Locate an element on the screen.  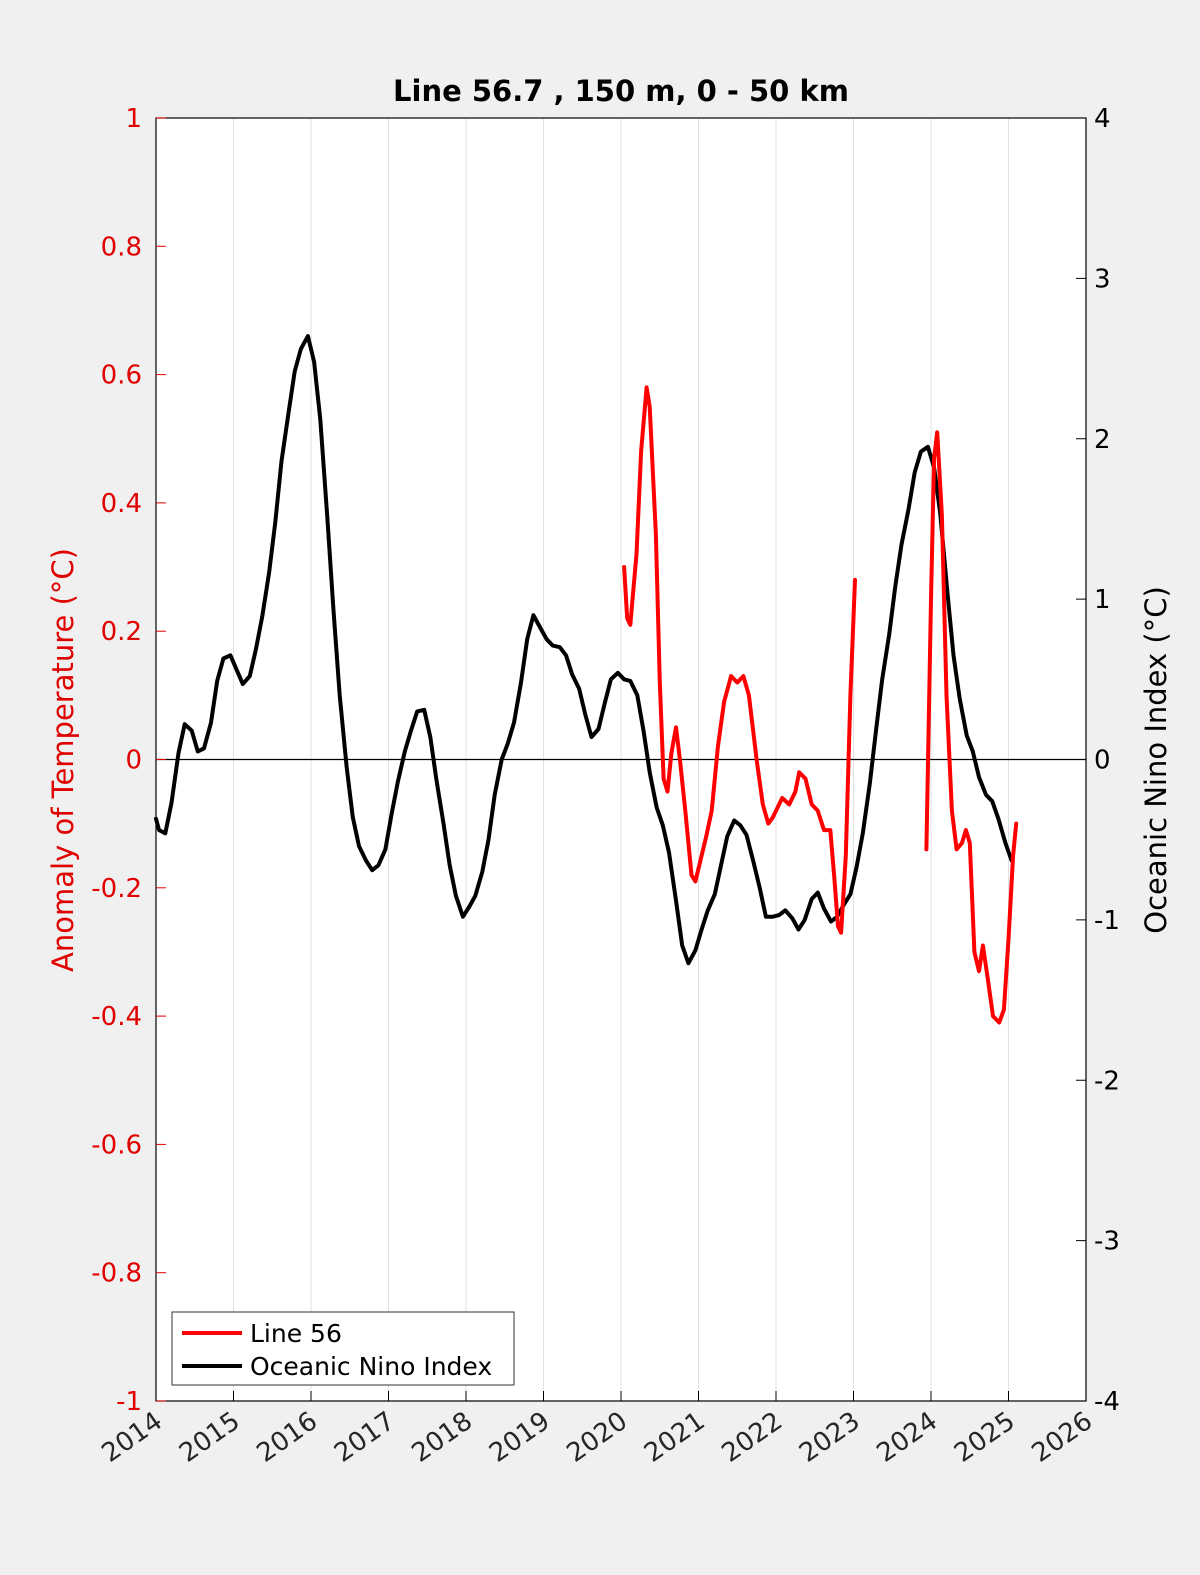
right-y-tick-label: -3 is located at coordinates (1107, 1242).